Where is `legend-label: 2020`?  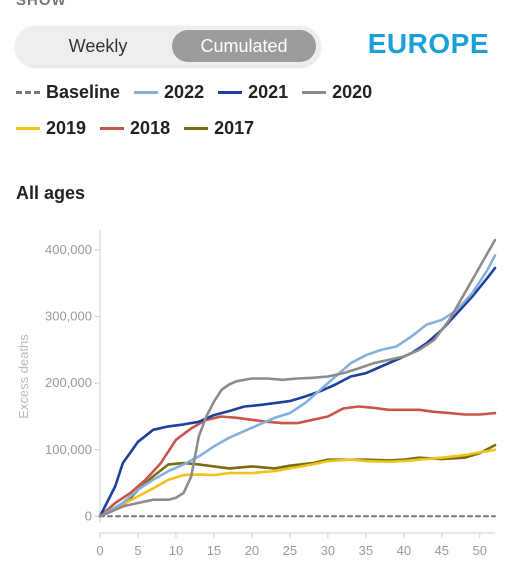 legend-label: 2020 is located at coordinates (352, 92).